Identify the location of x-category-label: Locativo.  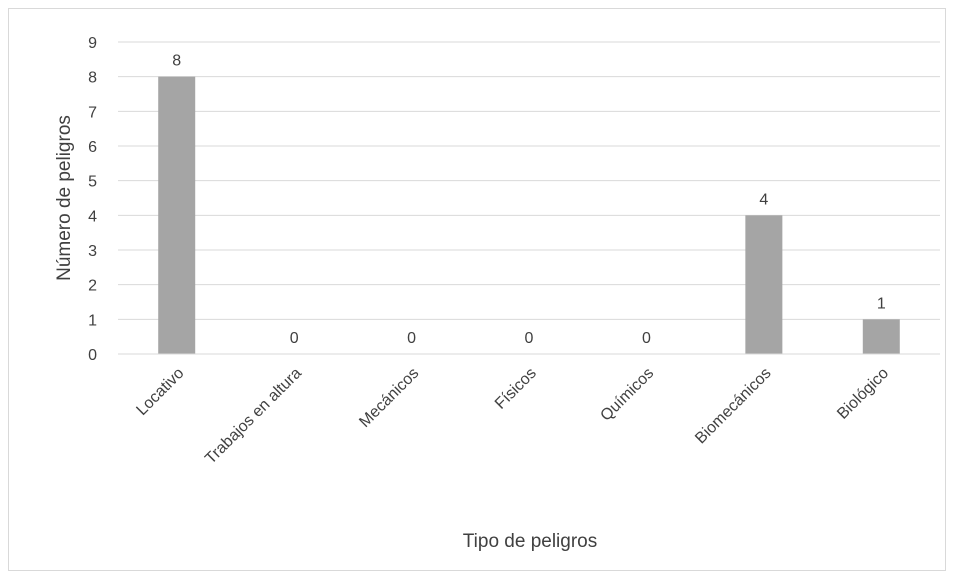
(160, 392).